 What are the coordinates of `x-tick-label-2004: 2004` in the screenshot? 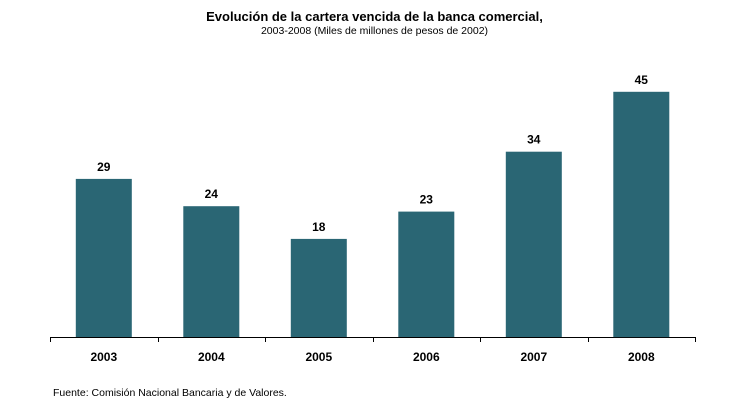 It's located at (211, 357).